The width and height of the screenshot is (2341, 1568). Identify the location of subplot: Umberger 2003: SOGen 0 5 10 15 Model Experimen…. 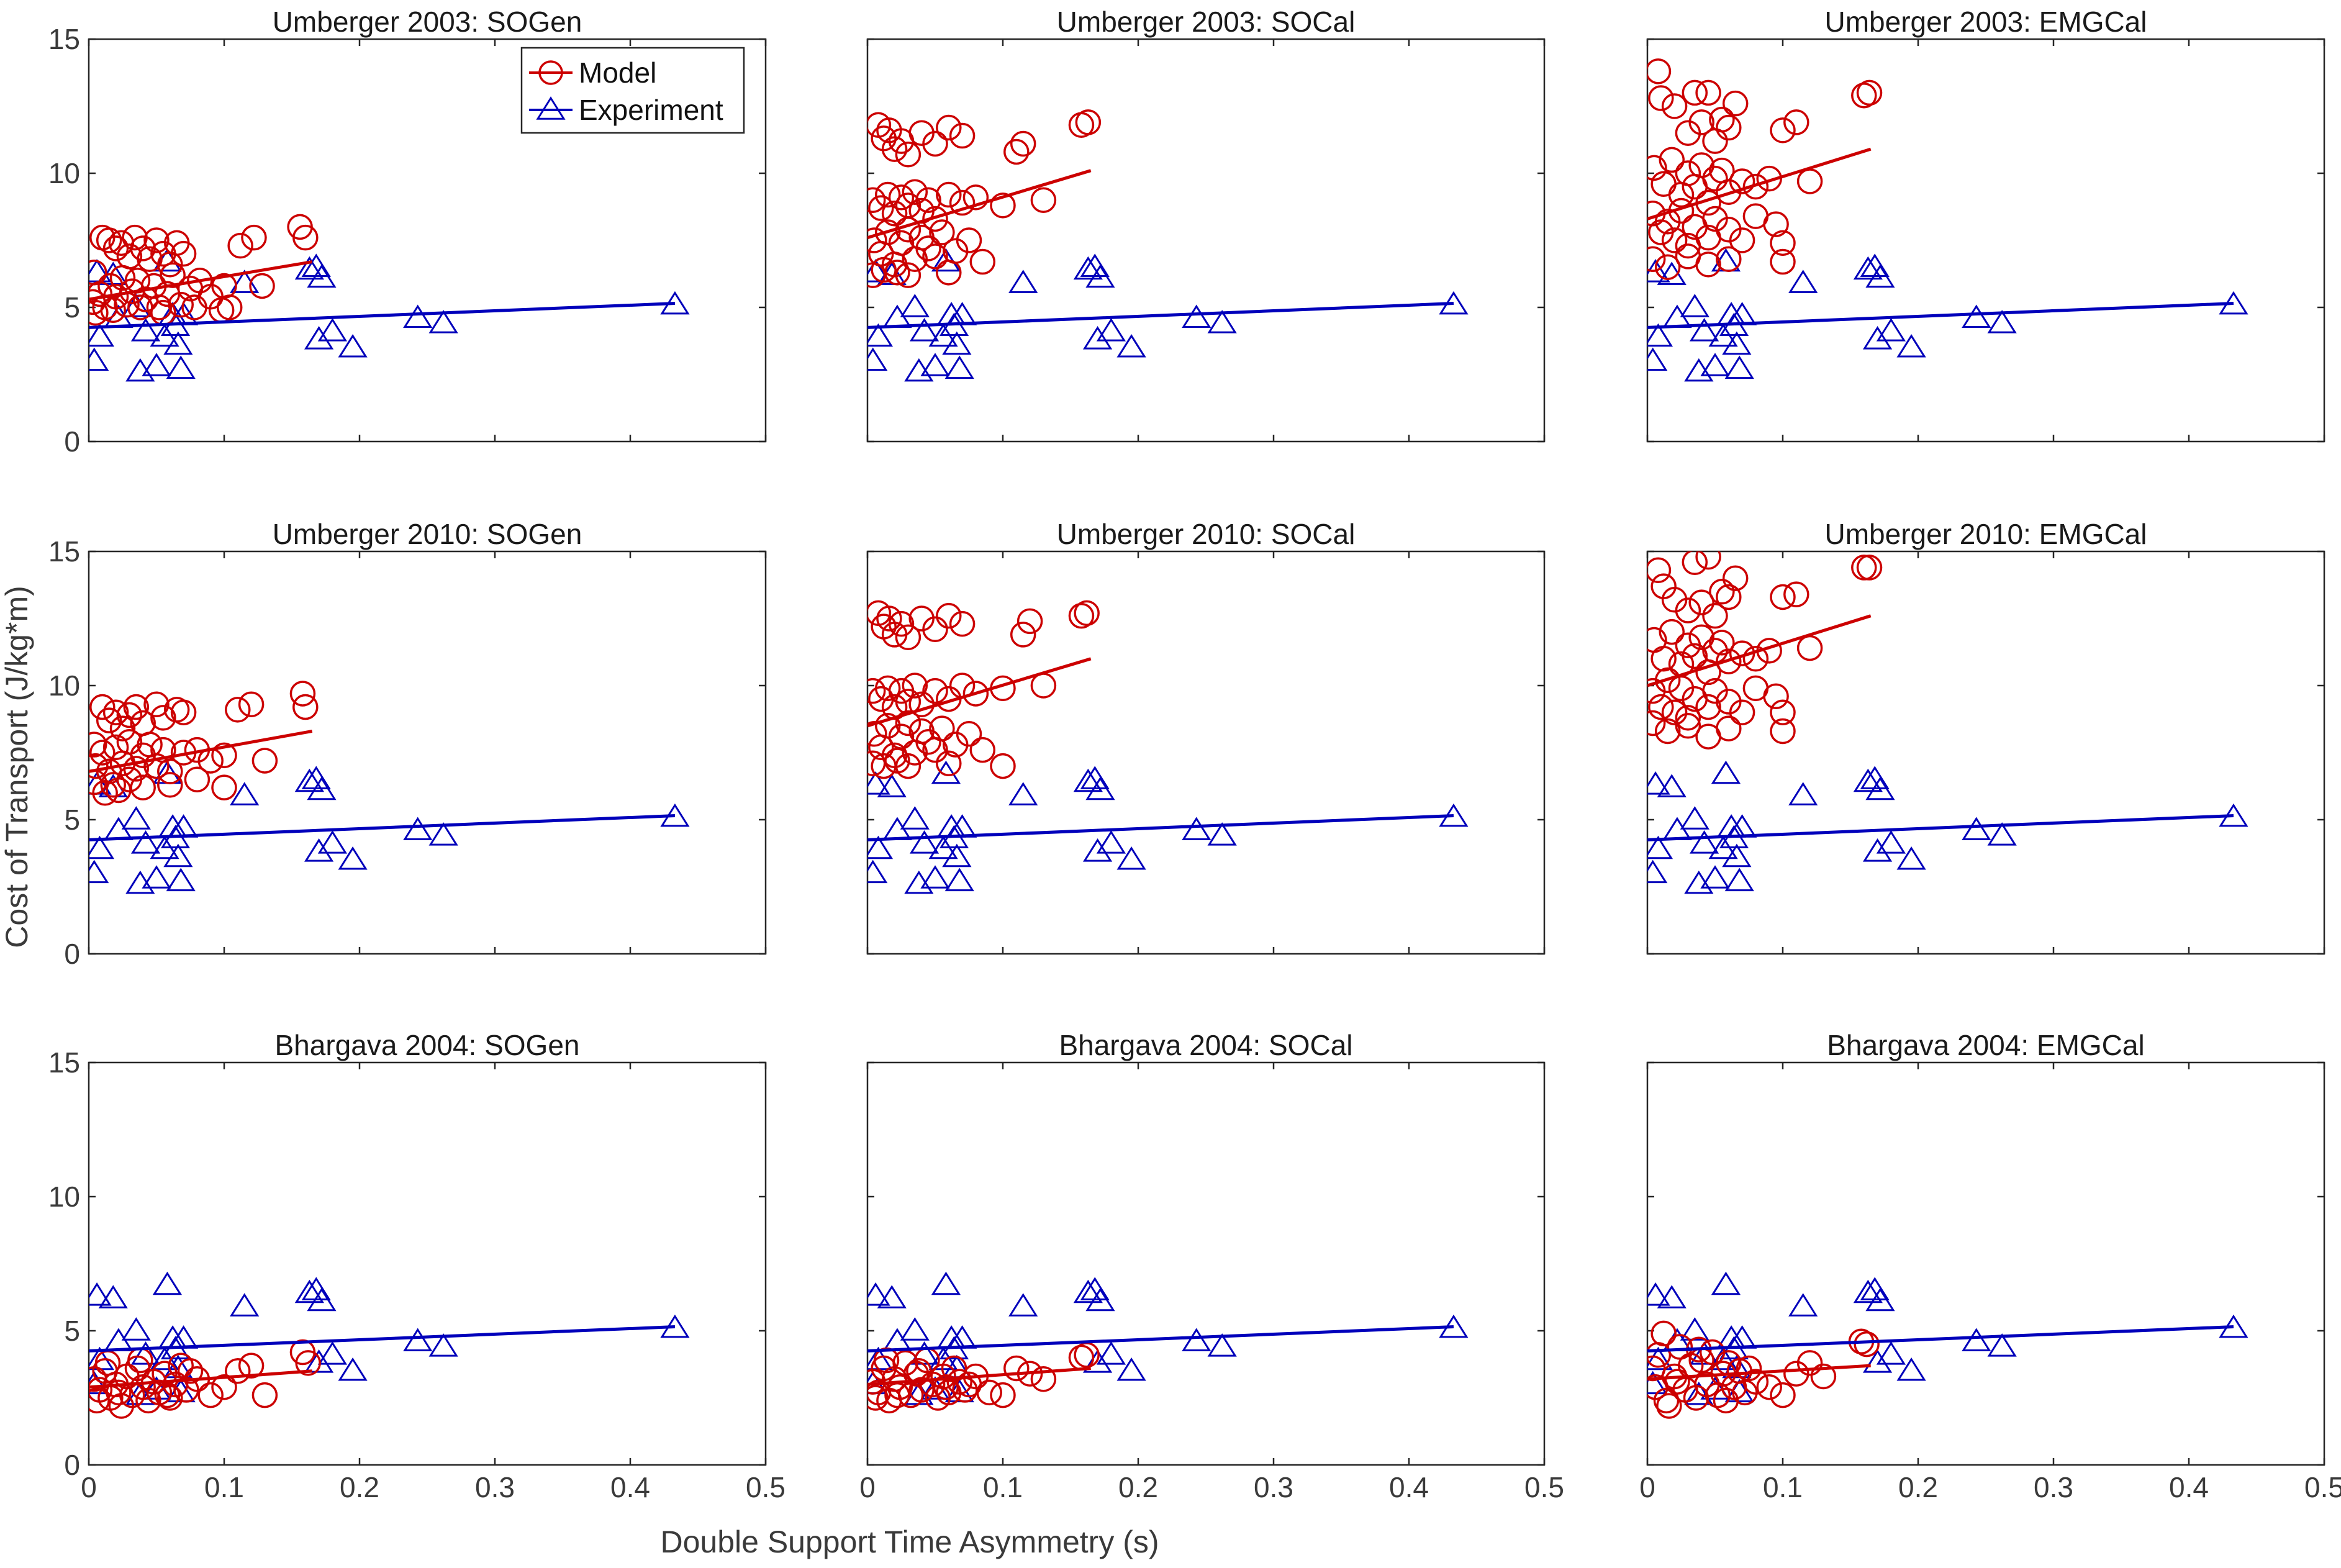
(407, 232).